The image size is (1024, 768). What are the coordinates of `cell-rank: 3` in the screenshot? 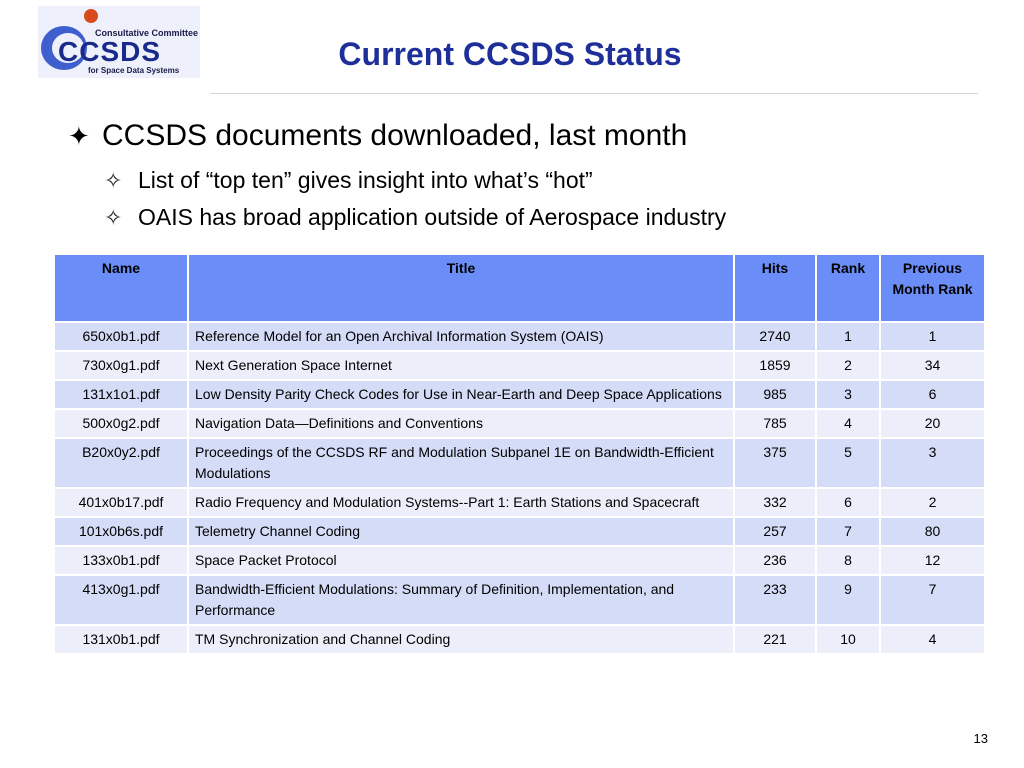 It's located at (848, 394).